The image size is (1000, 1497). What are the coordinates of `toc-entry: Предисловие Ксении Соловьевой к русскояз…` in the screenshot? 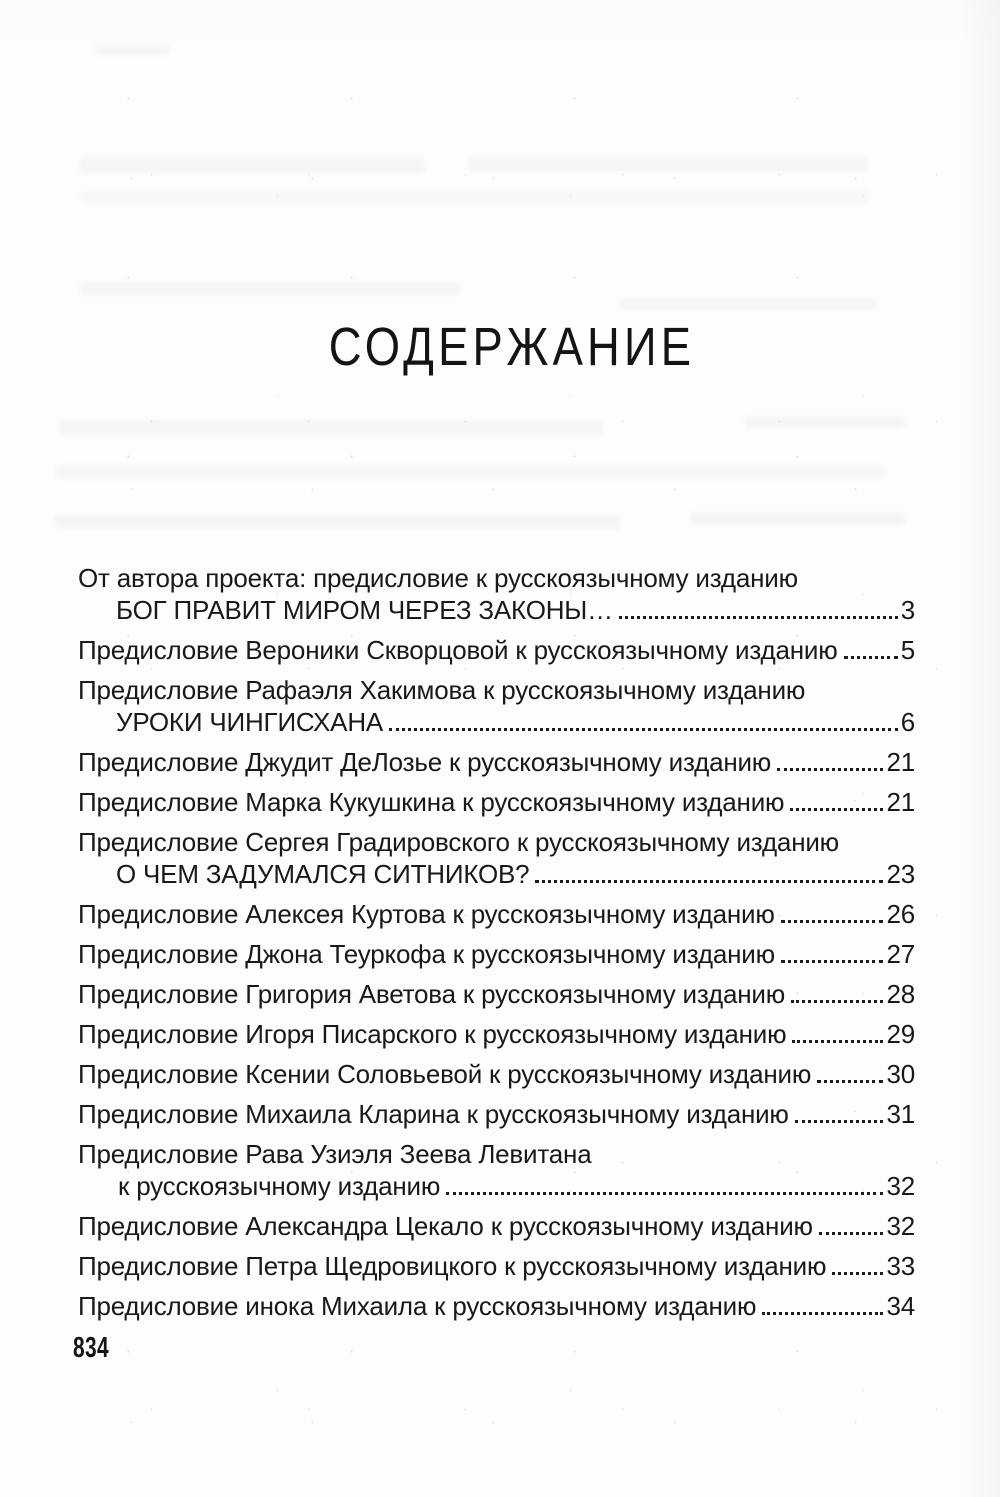 It's located at (496, 1074).